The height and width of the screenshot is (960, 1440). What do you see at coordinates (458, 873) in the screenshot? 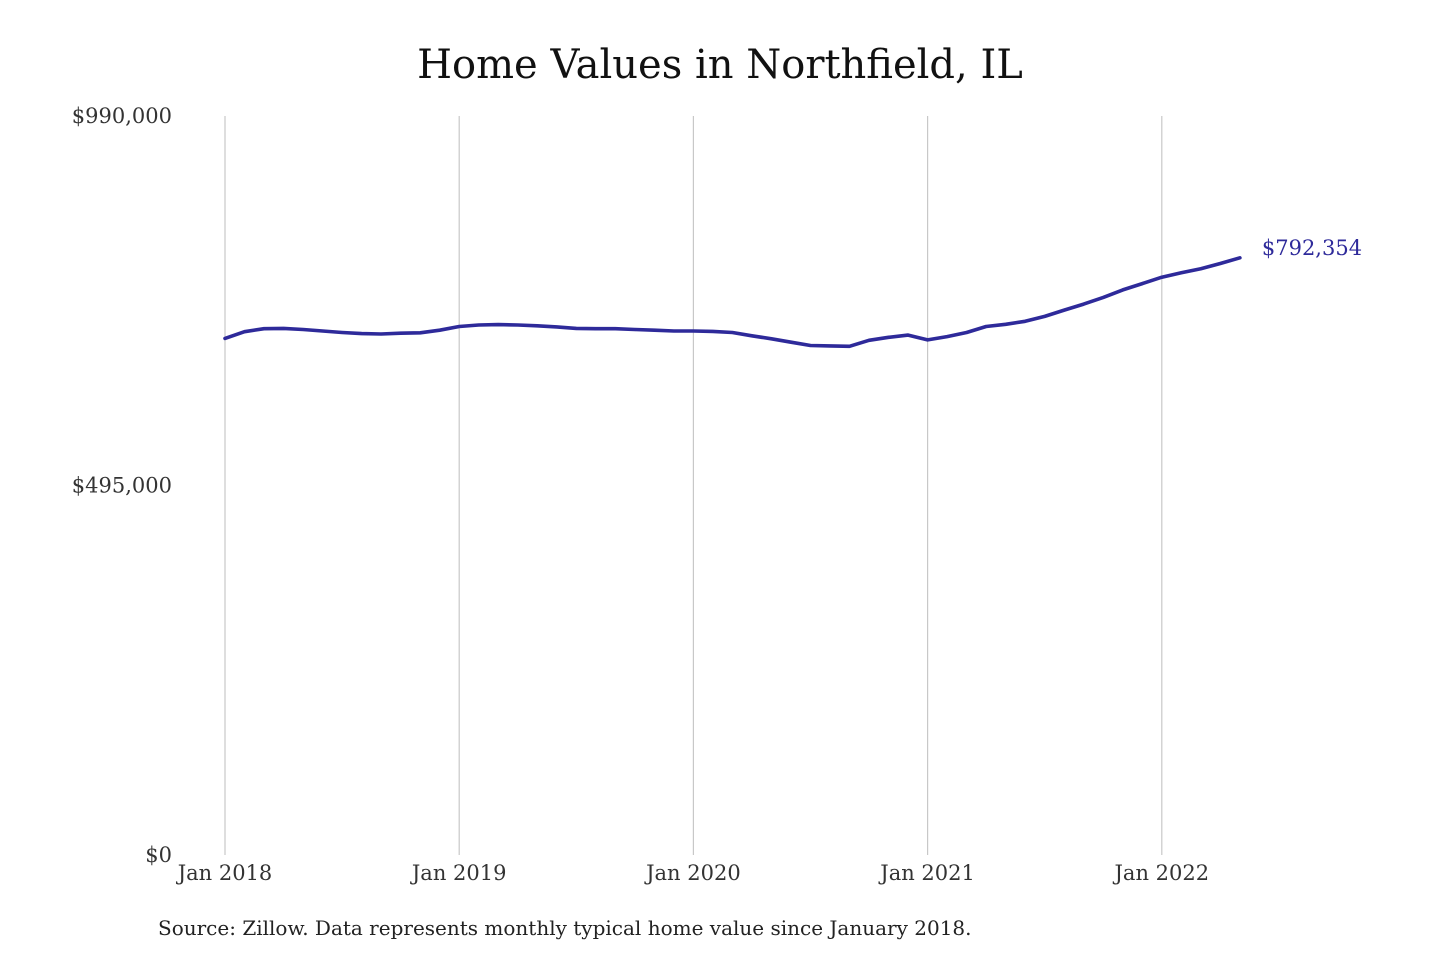
I see `x-tick-label: Jan 2019` at bounding box center [458, 873].